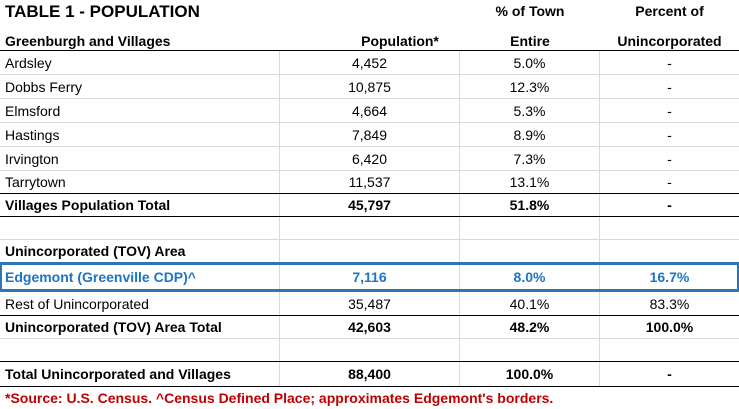 Image resolution: width=739 pixels, height=409 pixels. I want to click on row-name: Ardsley, so click(140, 62).